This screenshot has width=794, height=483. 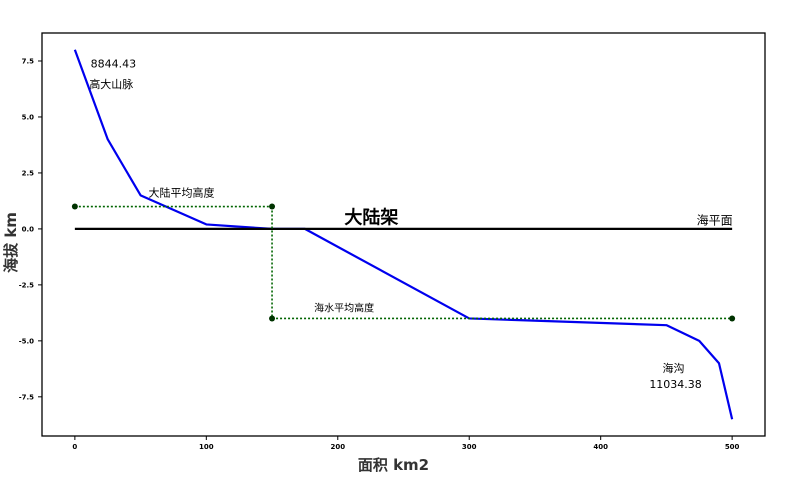 I want to click on x-tick-label: 300, so click(x=469, y=447).